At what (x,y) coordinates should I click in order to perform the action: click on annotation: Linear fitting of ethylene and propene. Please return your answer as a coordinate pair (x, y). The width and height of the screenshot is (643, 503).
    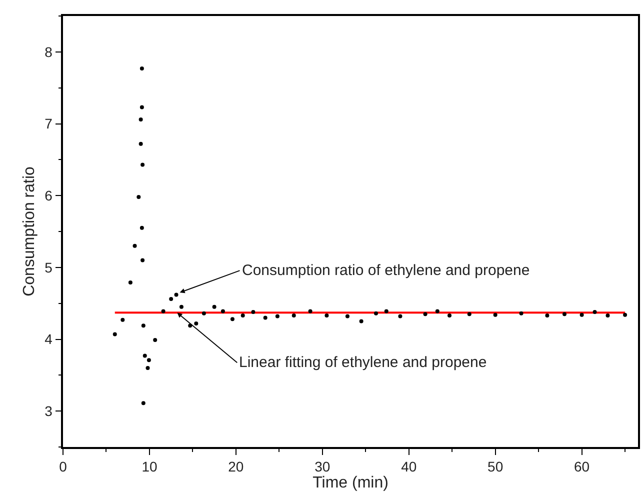
    Looking at the image, I should click on (363, 362).